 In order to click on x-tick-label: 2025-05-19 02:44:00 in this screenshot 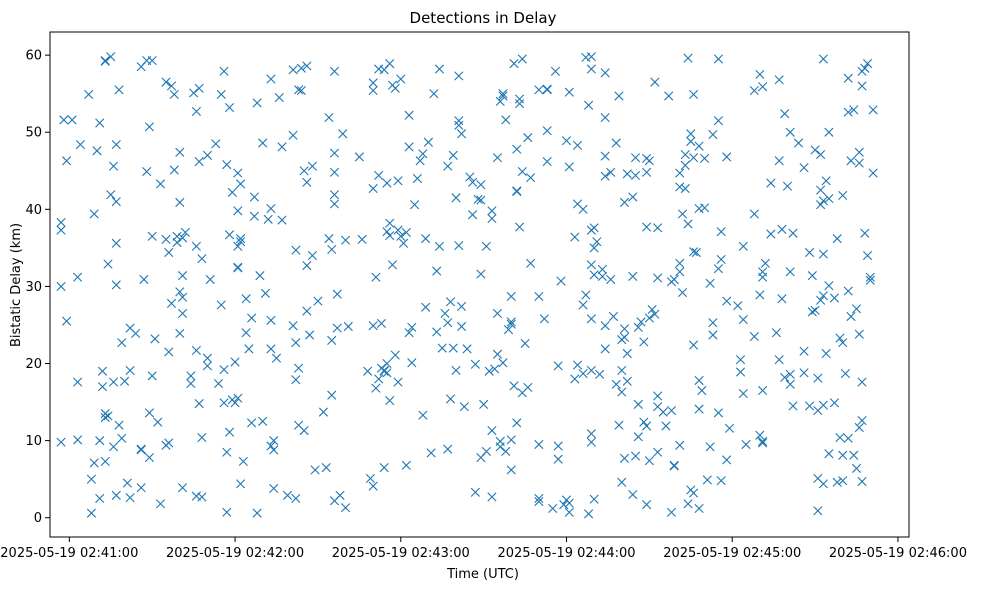, I will do `click(566, 553)`.